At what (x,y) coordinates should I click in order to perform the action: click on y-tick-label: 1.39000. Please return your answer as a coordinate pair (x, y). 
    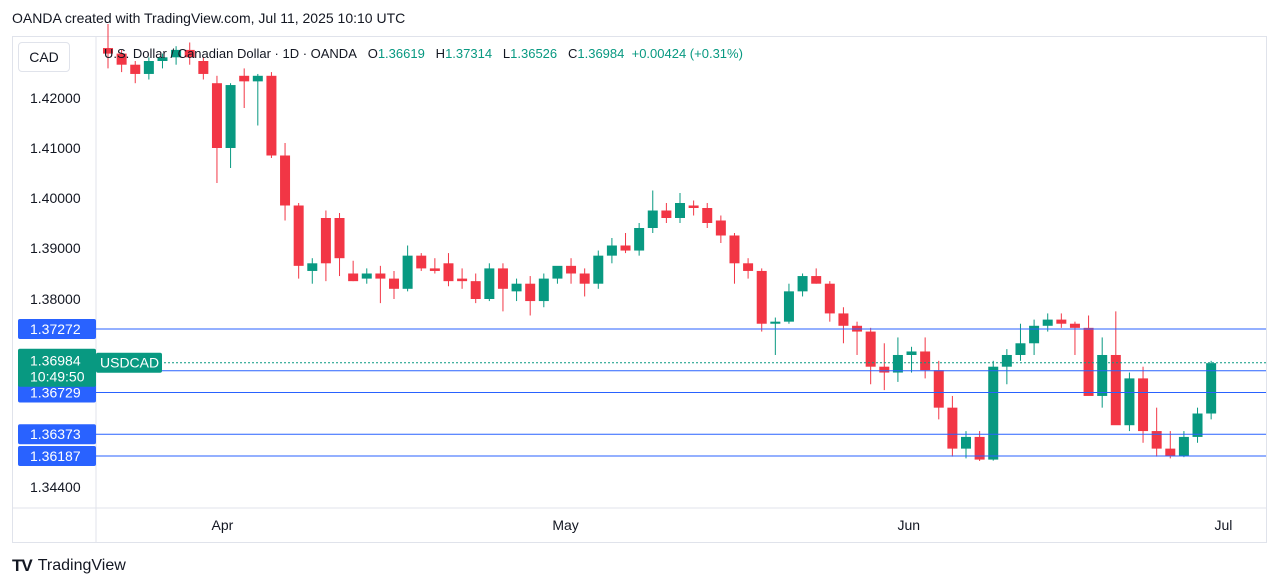
    Looking at the image, I should click on (55, 248).